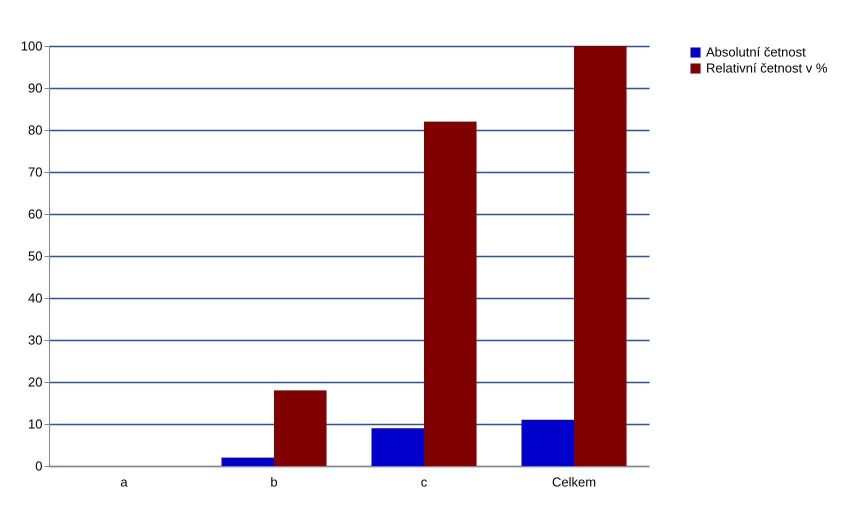 The width and height of the screenshot is (853, 525). I want to click on y-tick-label: 10, so click(35, 424).